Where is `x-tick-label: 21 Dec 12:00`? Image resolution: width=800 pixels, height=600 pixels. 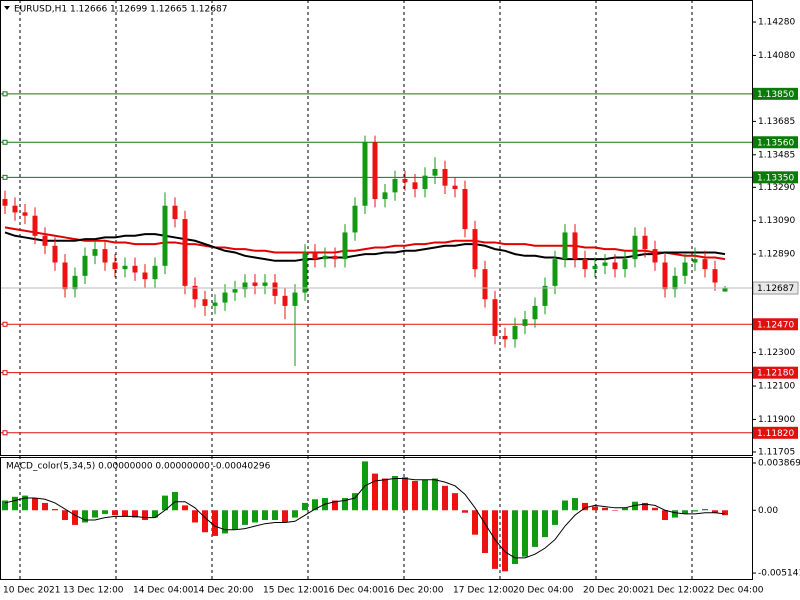
x-tick-label: 21 Dec 12:00 is located at coordinates (673, 591).